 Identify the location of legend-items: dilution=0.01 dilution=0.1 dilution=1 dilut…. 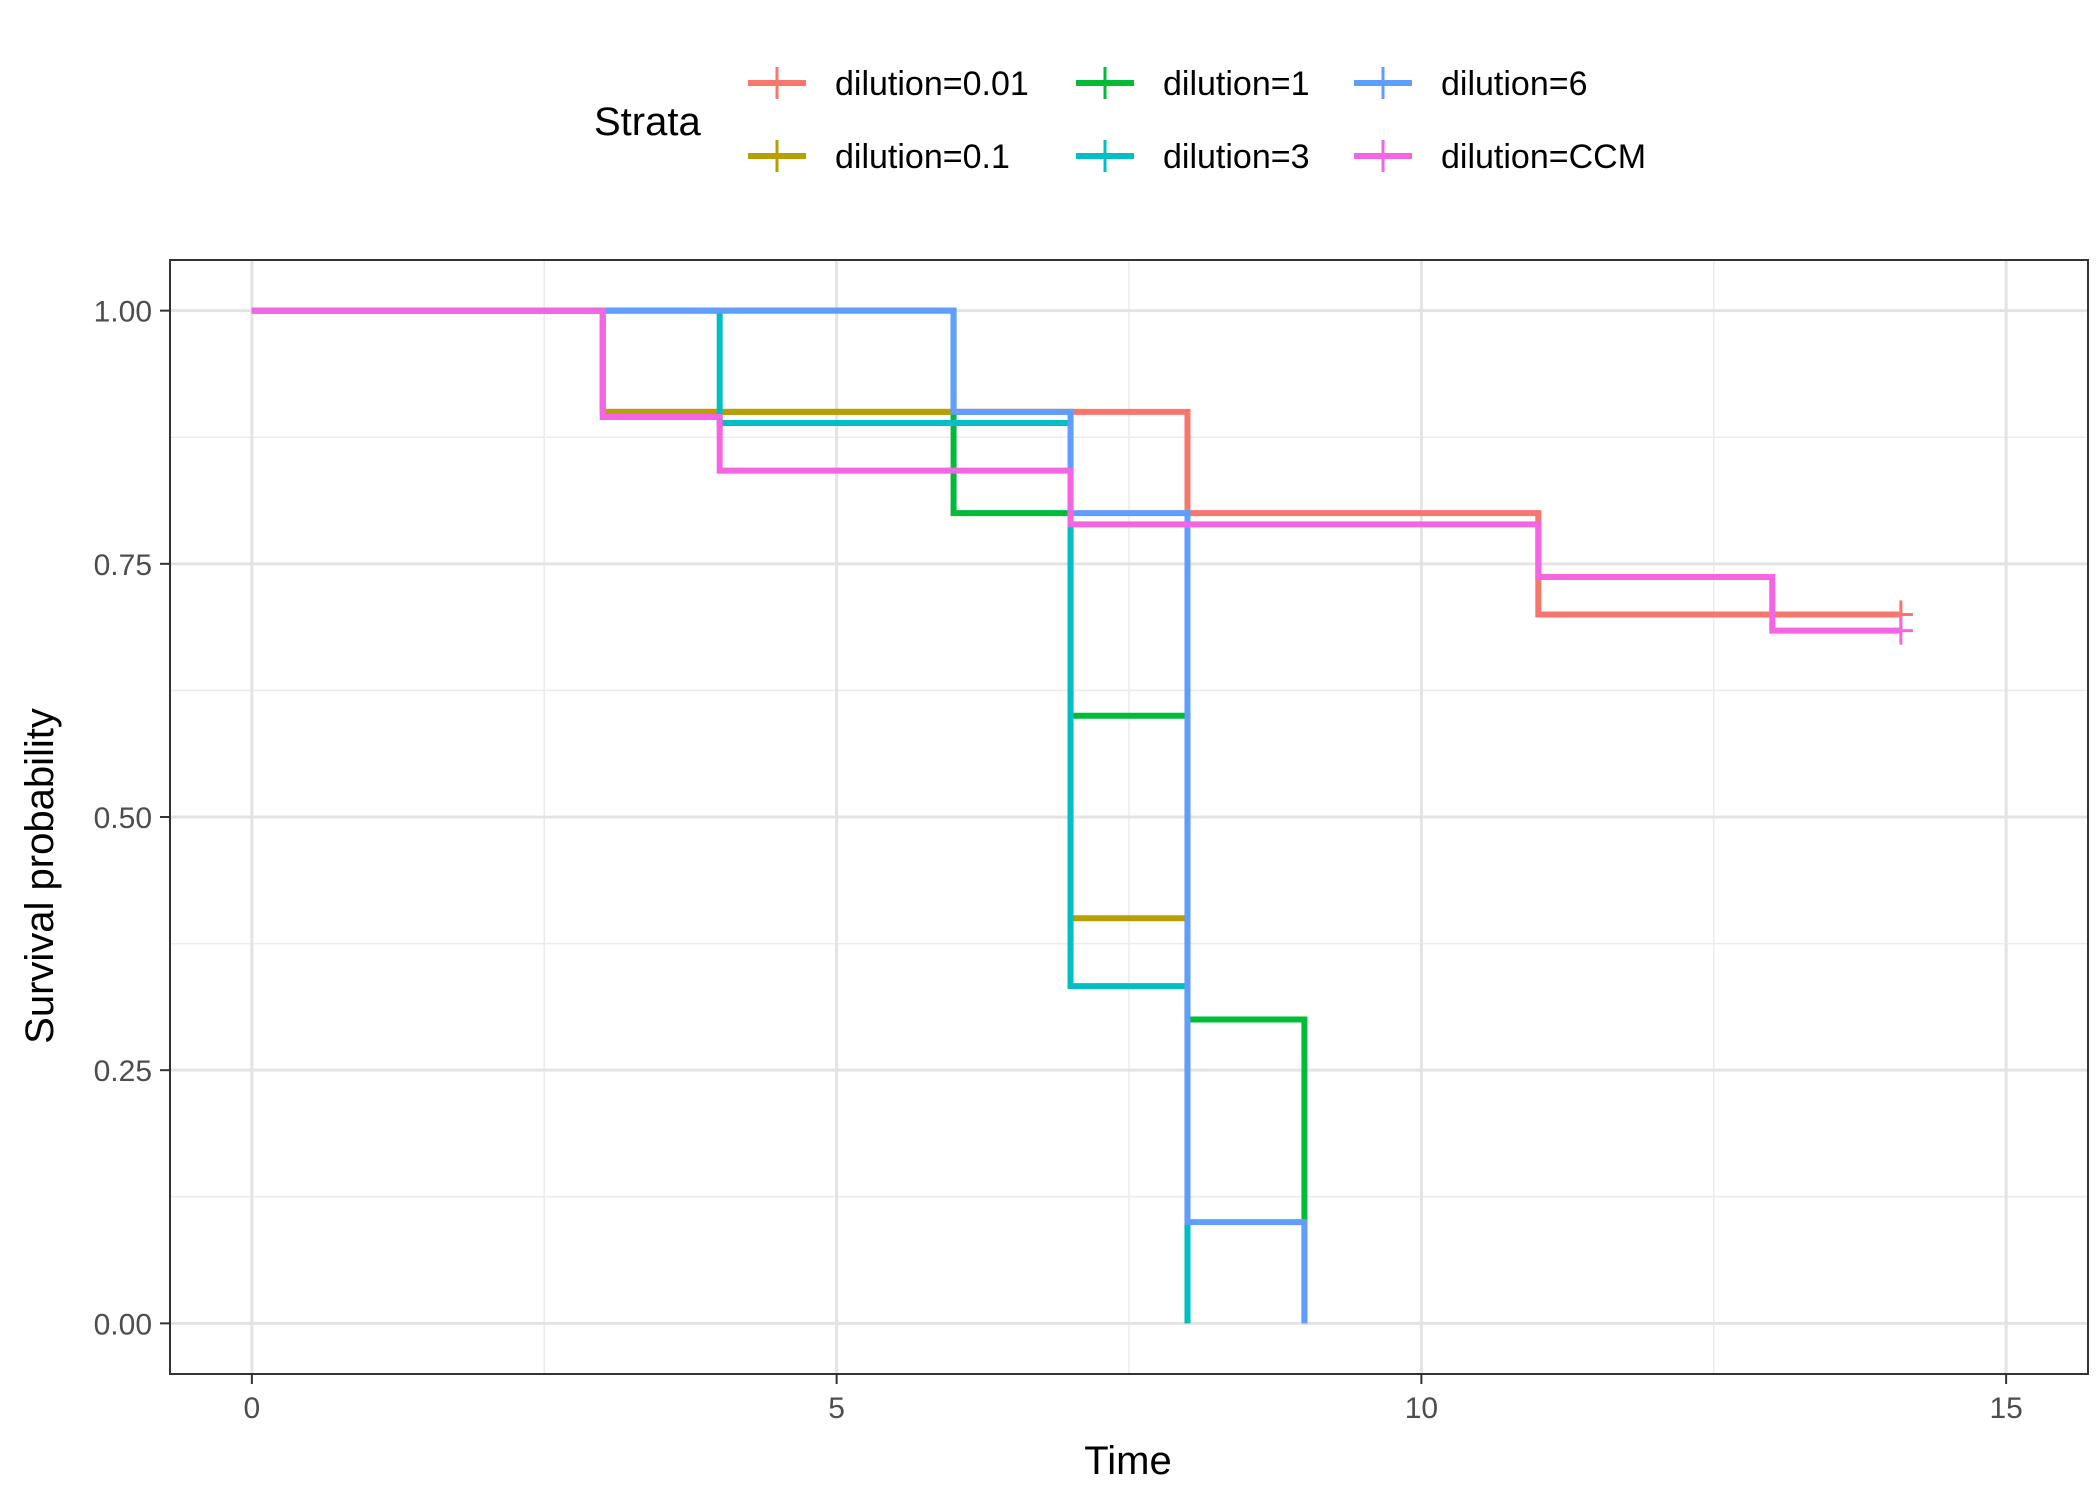
(1197, 120).